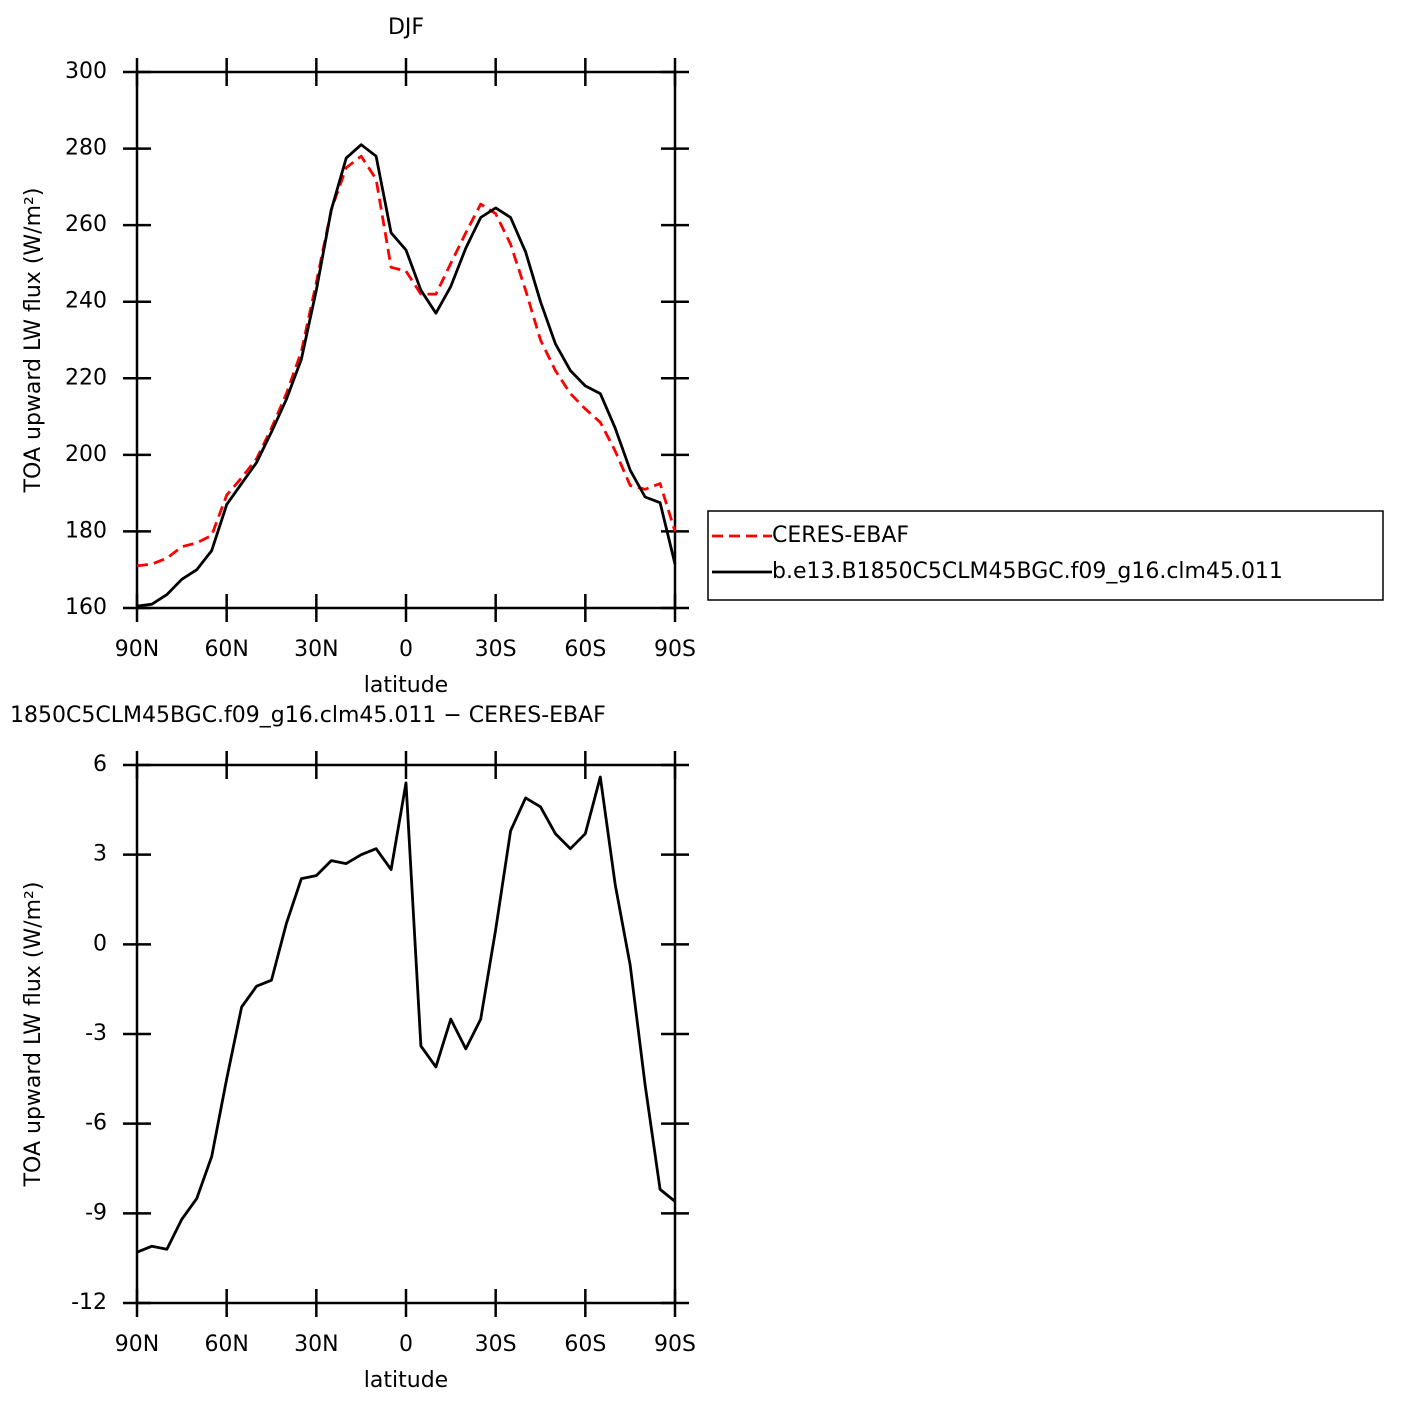 The height and width of the screenshot is (1402, 1402). Describe the element at coordinates (100, 764) in the screenshot. I see `y-tick-label: 6` at that location.